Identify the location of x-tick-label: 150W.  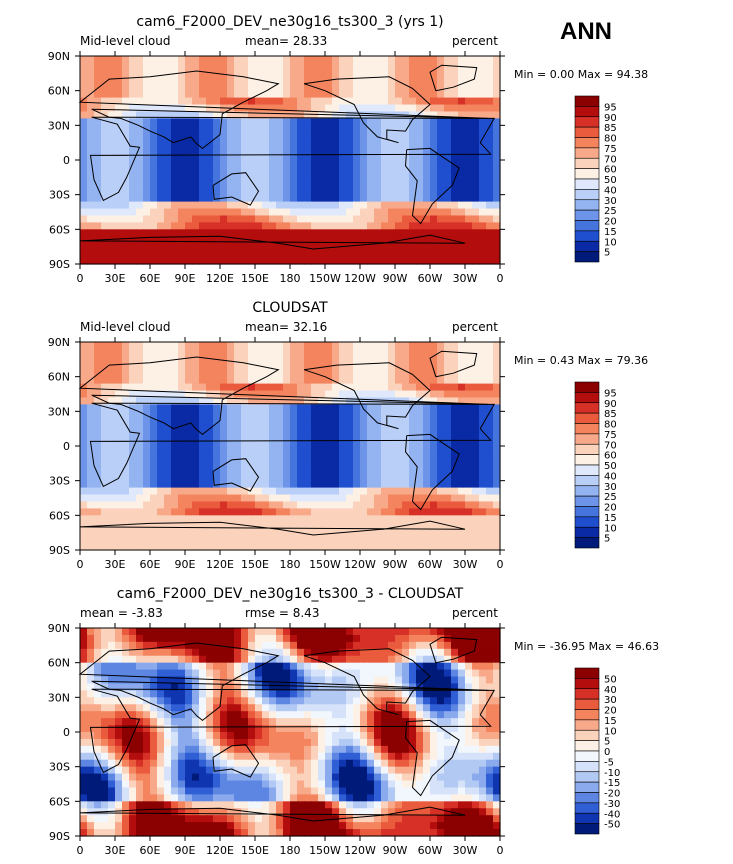
(325, 278).